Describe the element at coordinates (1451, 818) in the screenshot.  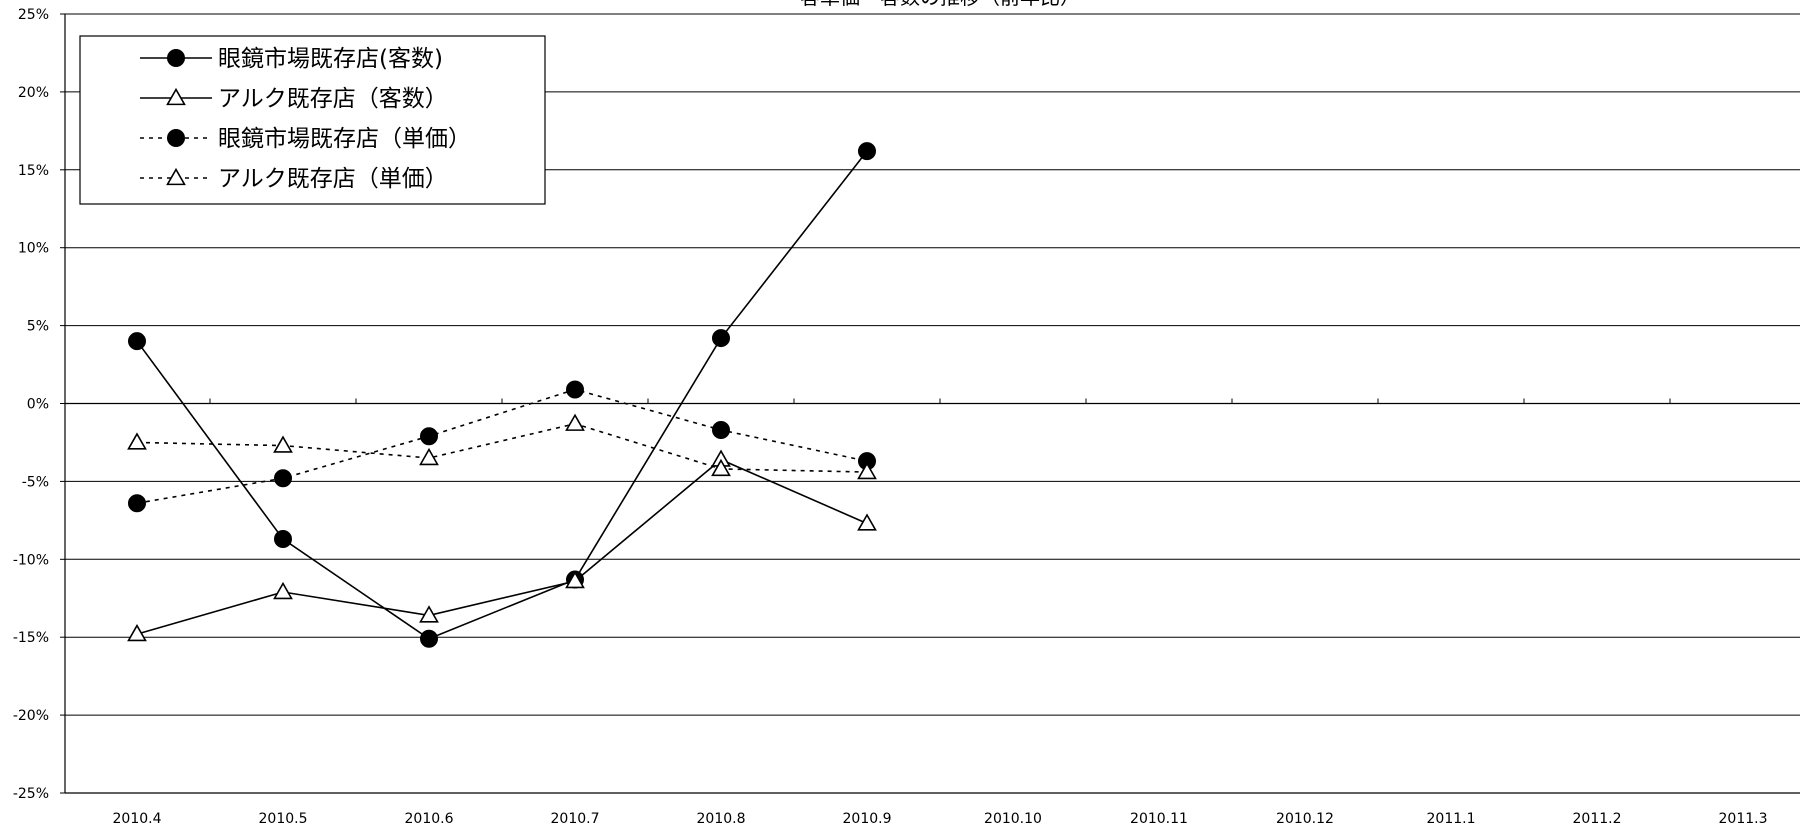
I see `x-tick-label: 2011.1` at that location.